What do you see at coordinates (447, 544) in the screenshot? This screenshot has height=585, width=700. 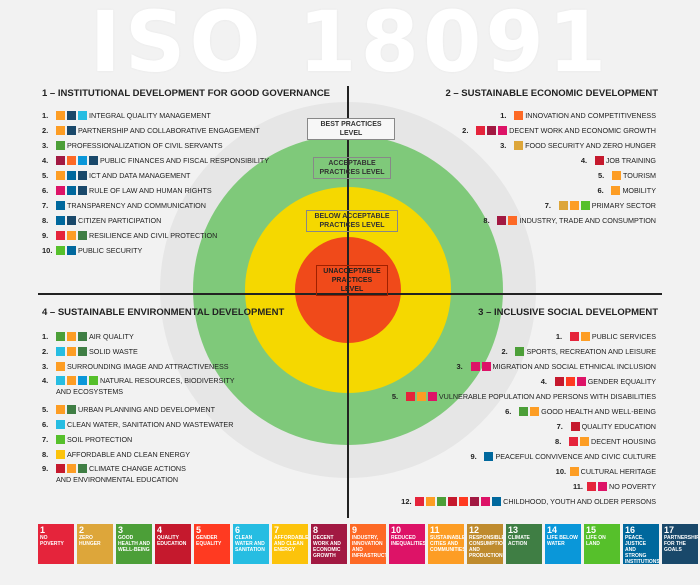 I see `sdg-goal-label: SUSTAINABLE CITIES AND COMMUNITIES` at bounding box center [447, 544].